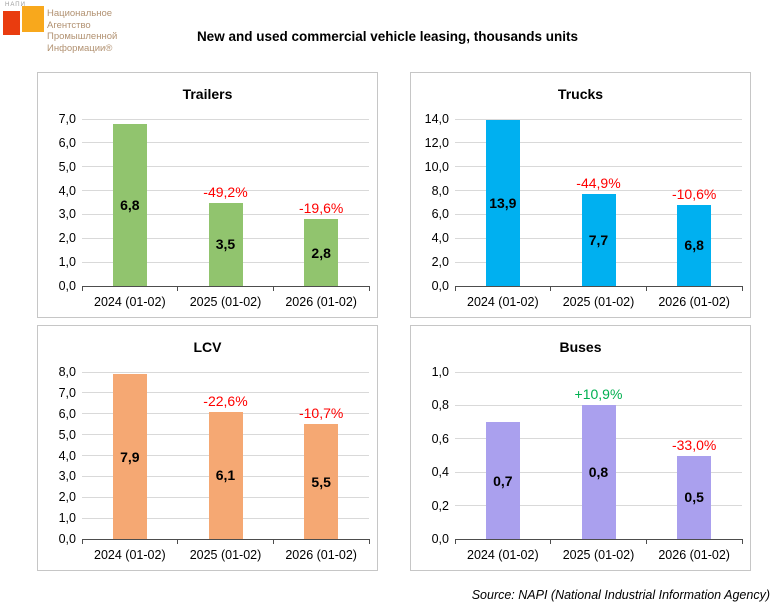 Image resolution: width=775 pixels, height=607 pixels. I want to click on change-label: -33,0%, so click(694, 444).